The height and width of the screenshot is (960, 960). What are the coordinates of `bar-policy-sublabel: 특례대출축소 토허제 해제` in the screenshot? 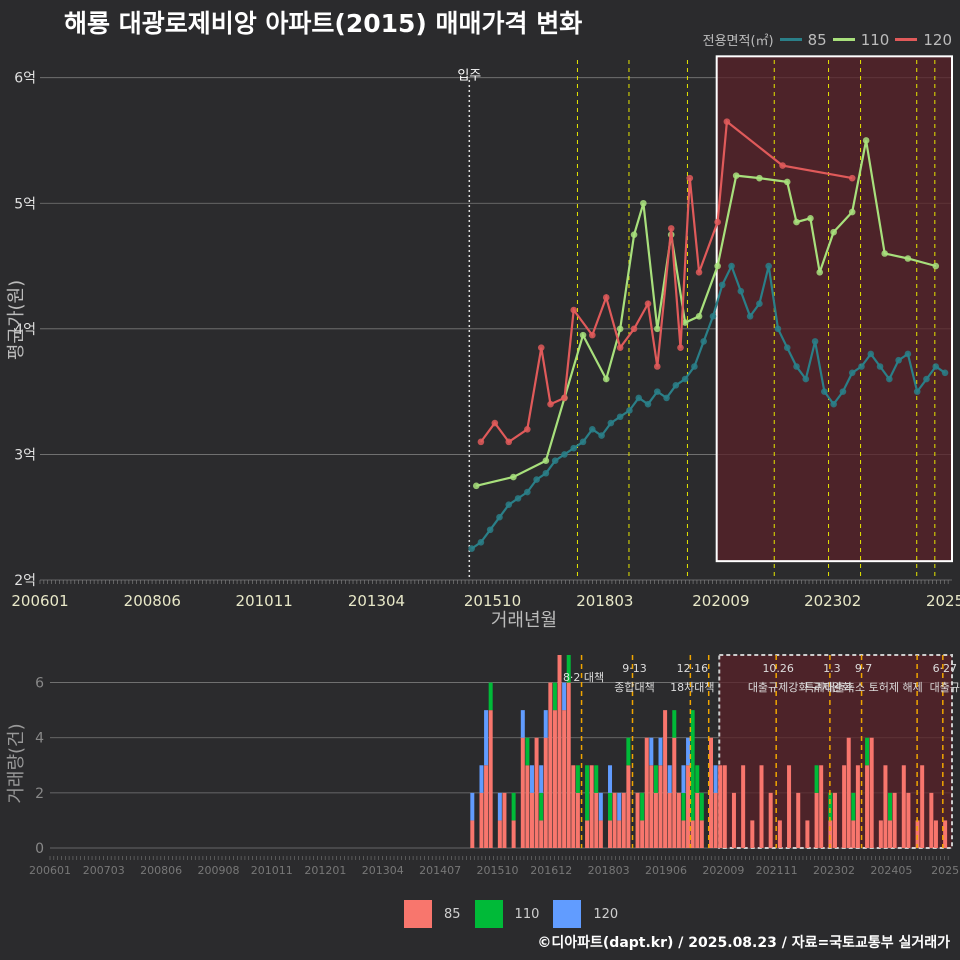 It's located at (863, 687).